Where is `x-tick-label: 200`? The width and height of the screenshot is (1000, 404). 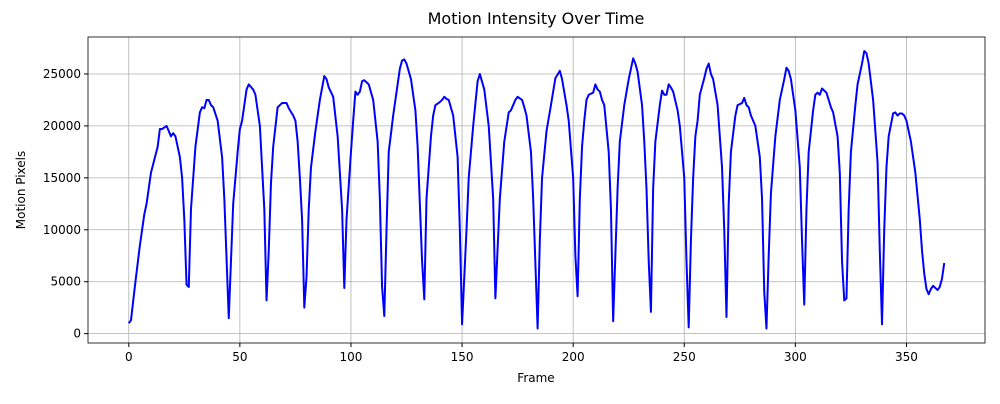 x-tick-label: 200 is located at coordinates (573, 357).